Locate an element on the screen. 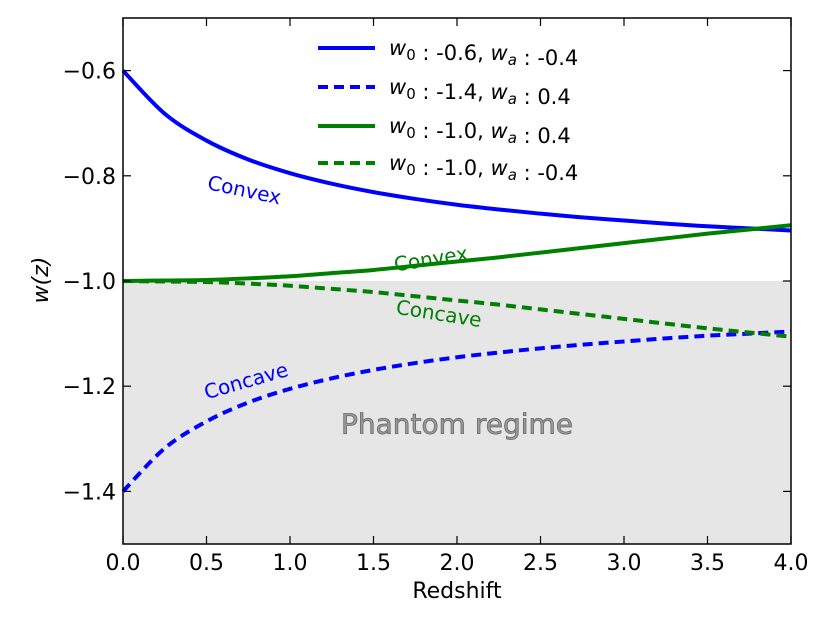  x-tick-label: 3.0 is located at coordinates (624, 563).